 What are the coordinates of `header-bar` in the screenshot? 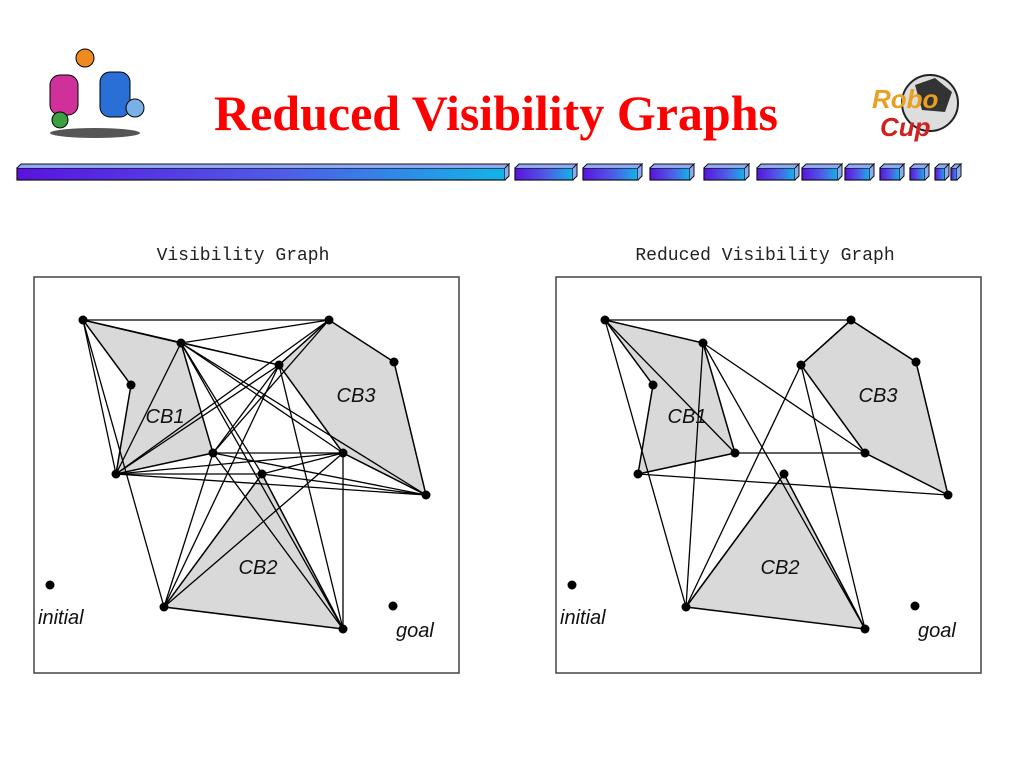 It's located at (489, 171).